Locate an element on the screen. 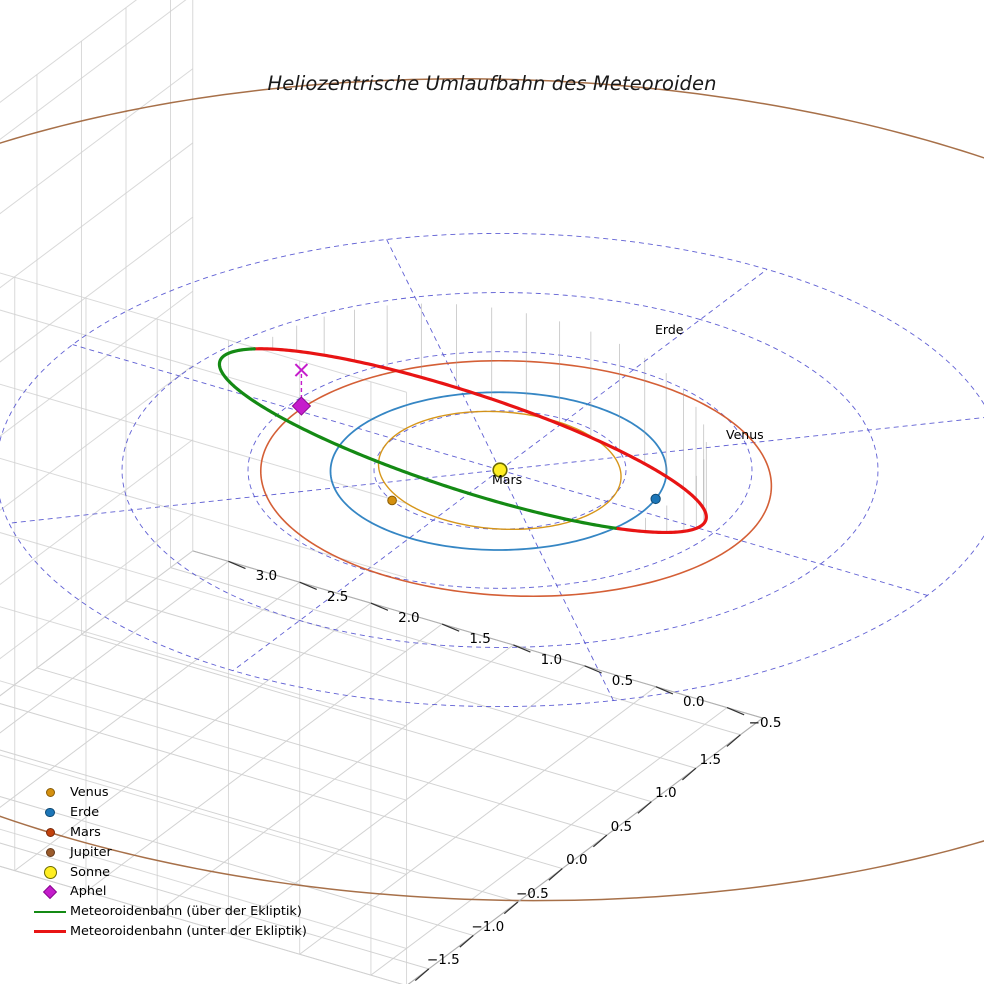  legend-label: Meteoroidenbahn (über der Ekliptik) is located at coordinates (186, 912).